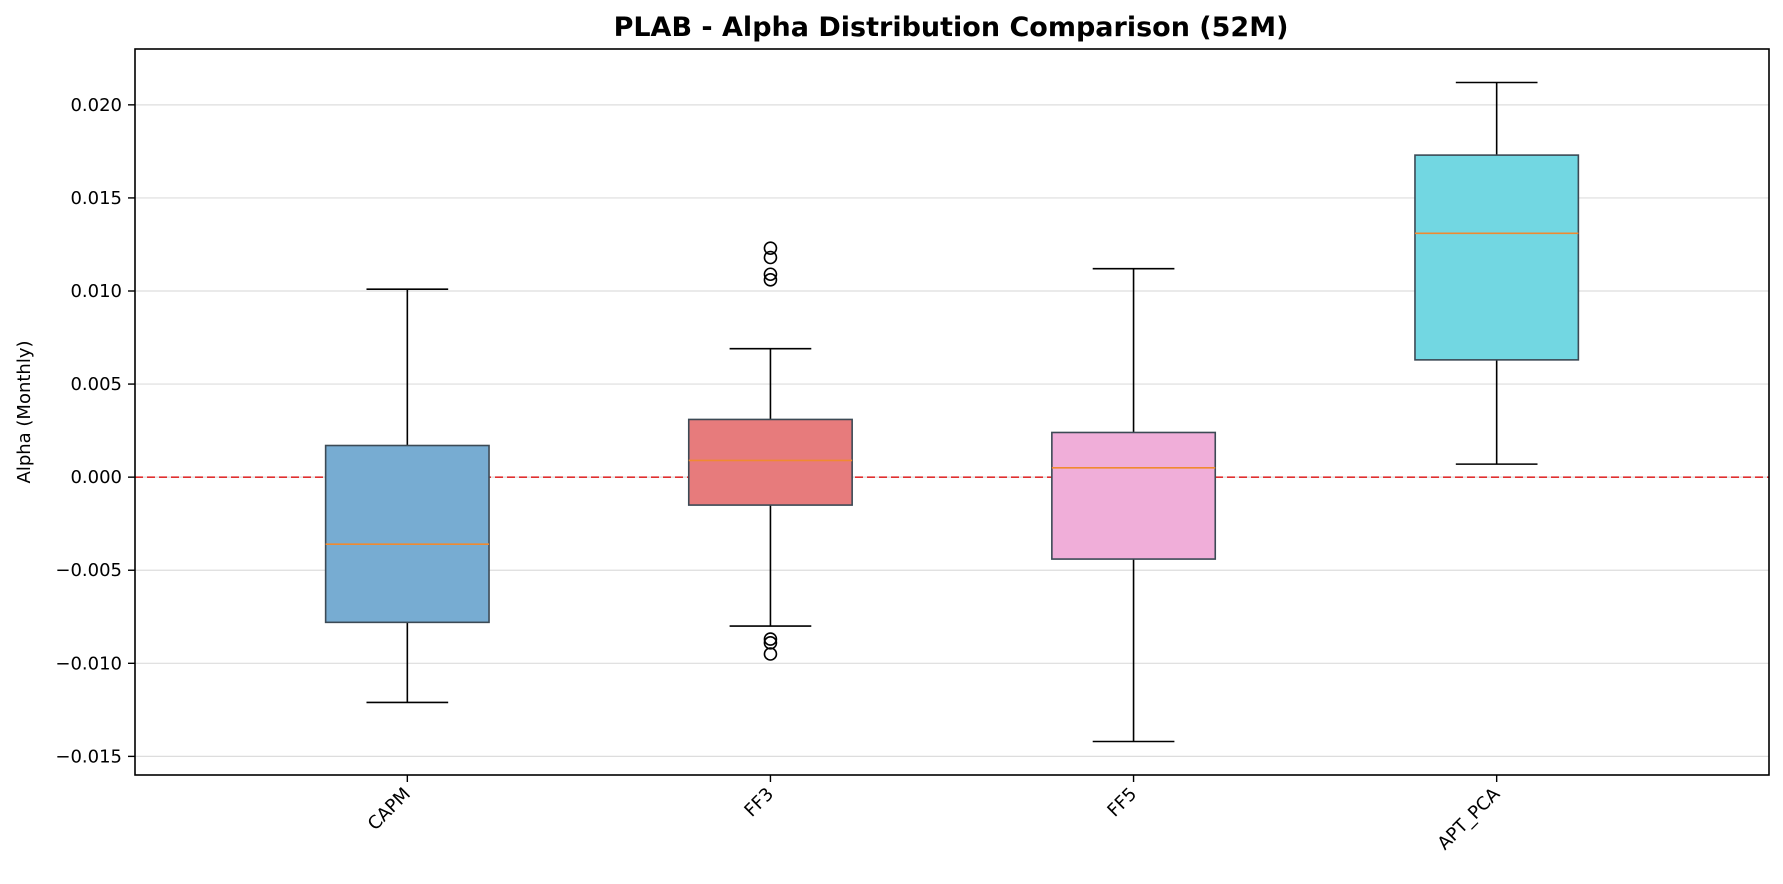 This screenshot has height=884, width=1783. Describe the element at coordinates (88, 756) in the screenshot. I see `y-tick-label: −0.015` at that location.